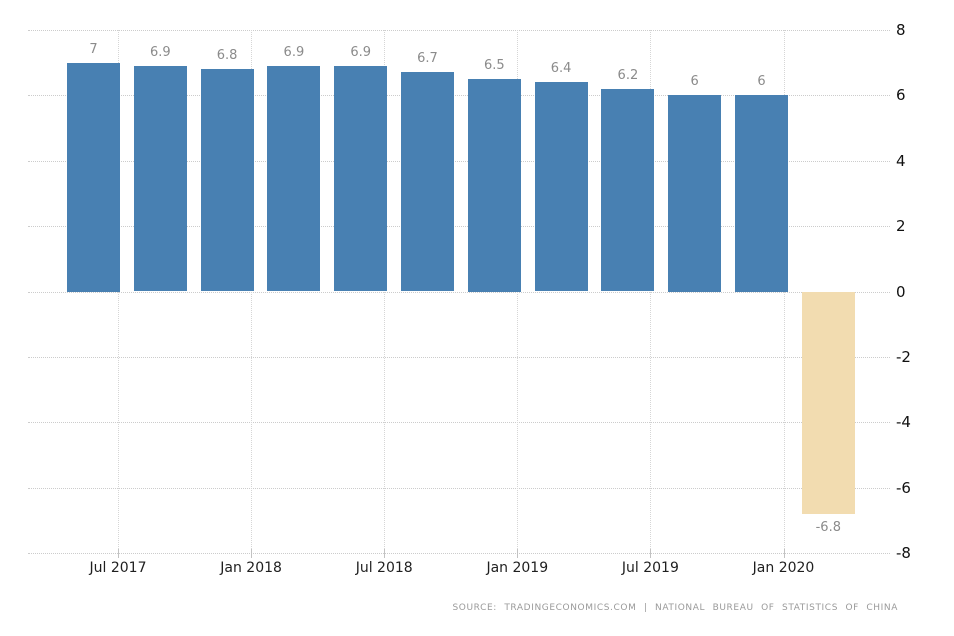 The width and height of the screenshot is (954, 636). Describe the element at coordinates (783, 568) in the screenshot. I see `x-axis-tick-label: Jan 2020` at that location.